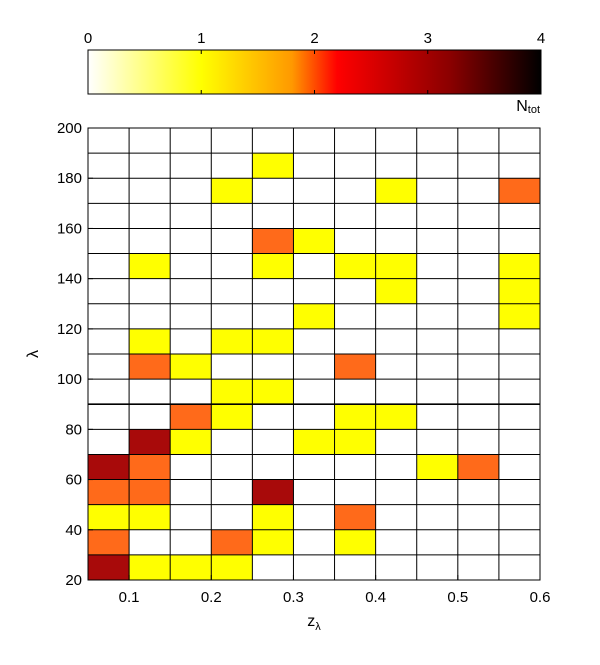  What do you see at coordinates (129, 597) in the screenshot?
I see `x-tick-label: 0.1` at bounding box center [129, 597].